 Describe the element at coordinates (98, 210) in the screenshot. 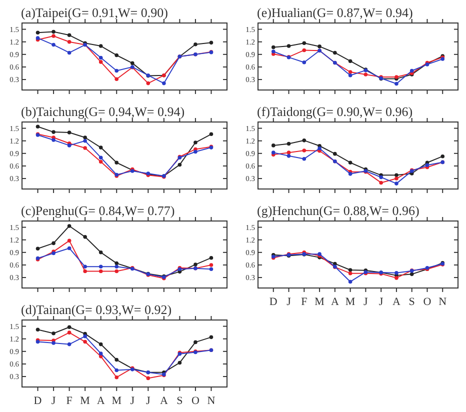

I see `chart-title: (c)Penghu(G= 0.84,W= 0.77)` at that location.